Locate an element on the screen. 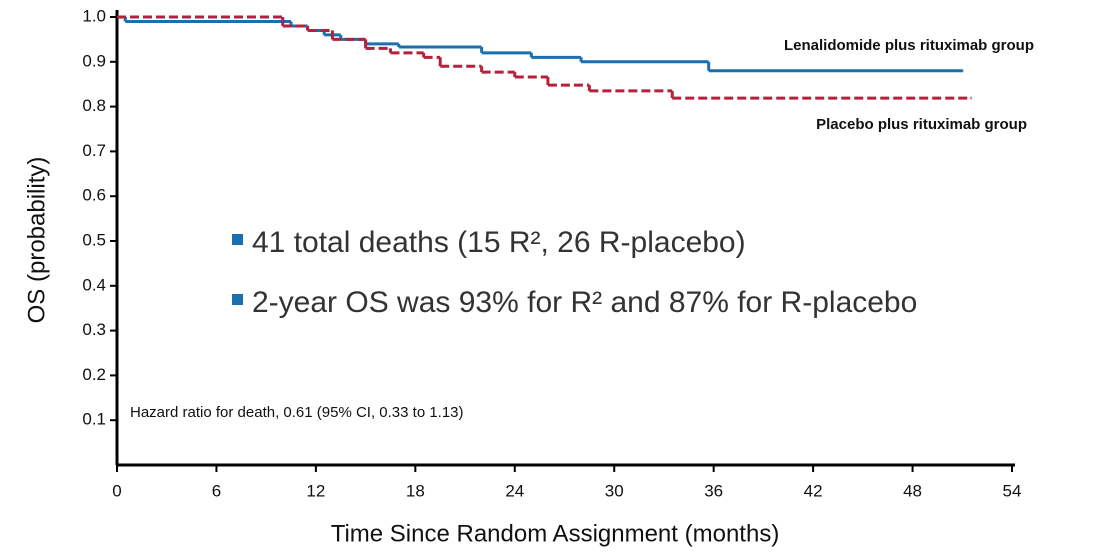 The height and width of the screenshot is (558, 1099). x-tick-label: 54 is located at coordinates (1012, 490).